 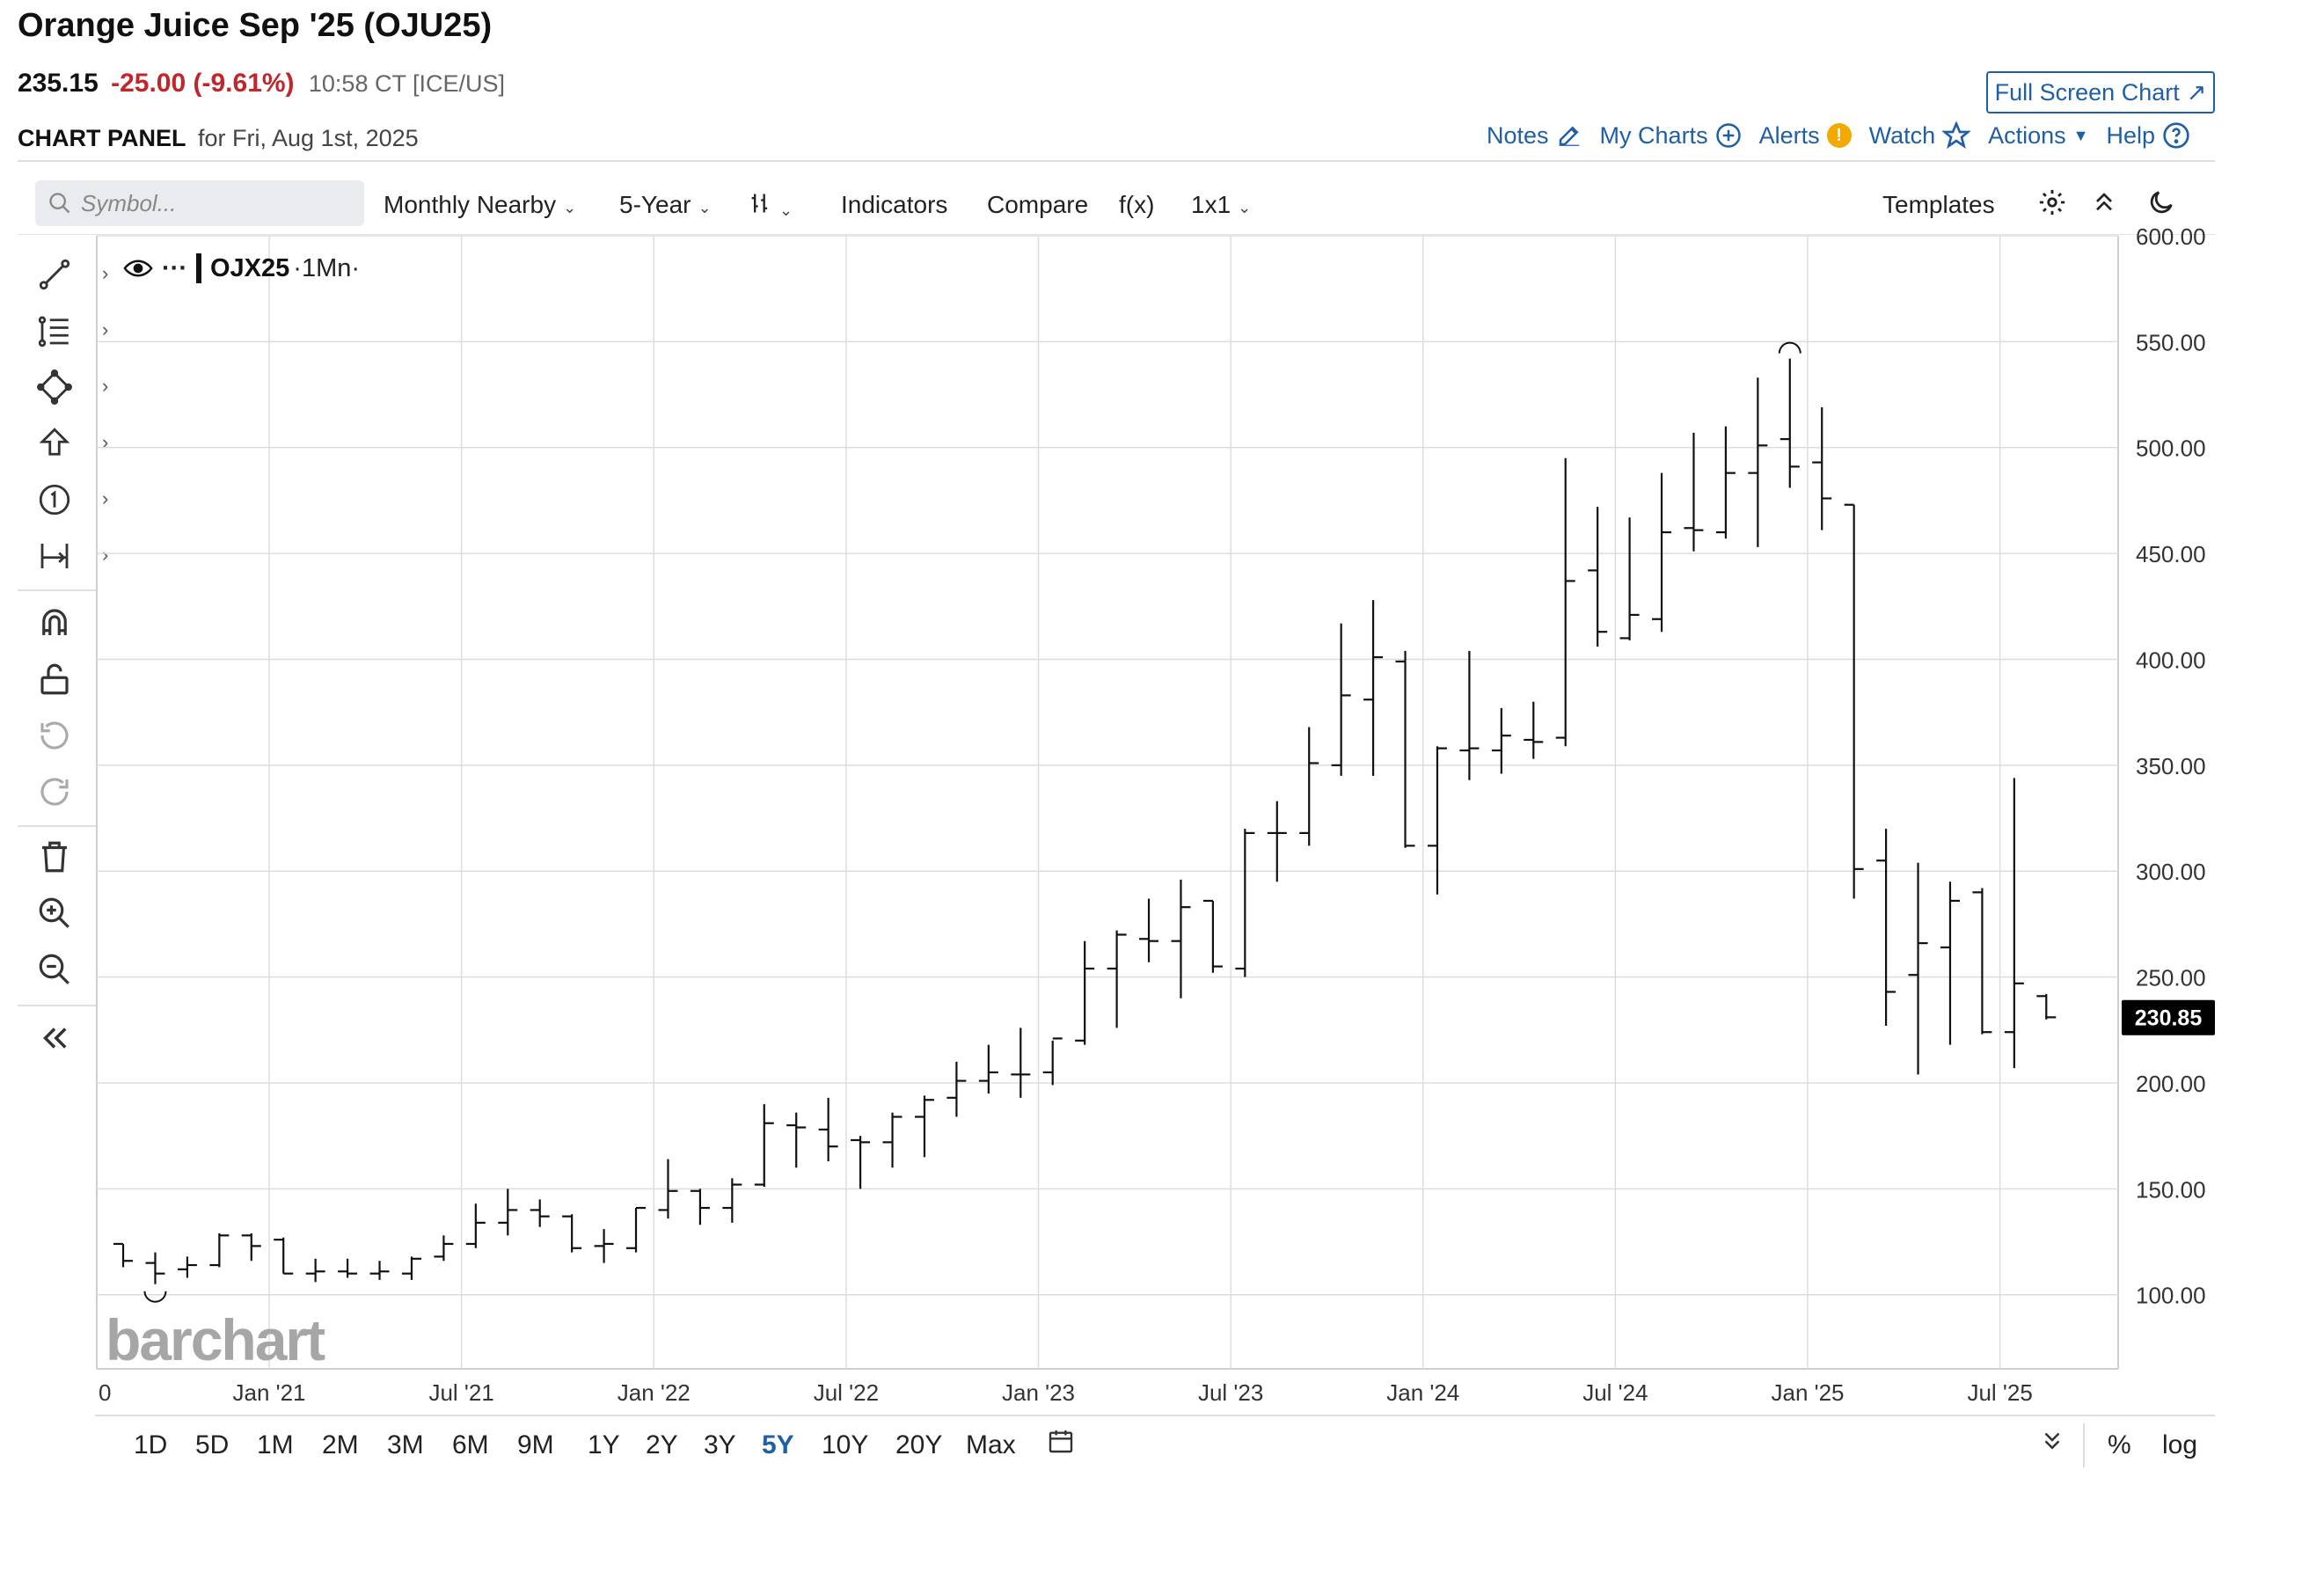 I want to click on range-5y: 5Y, so click(x=778, y=1445).